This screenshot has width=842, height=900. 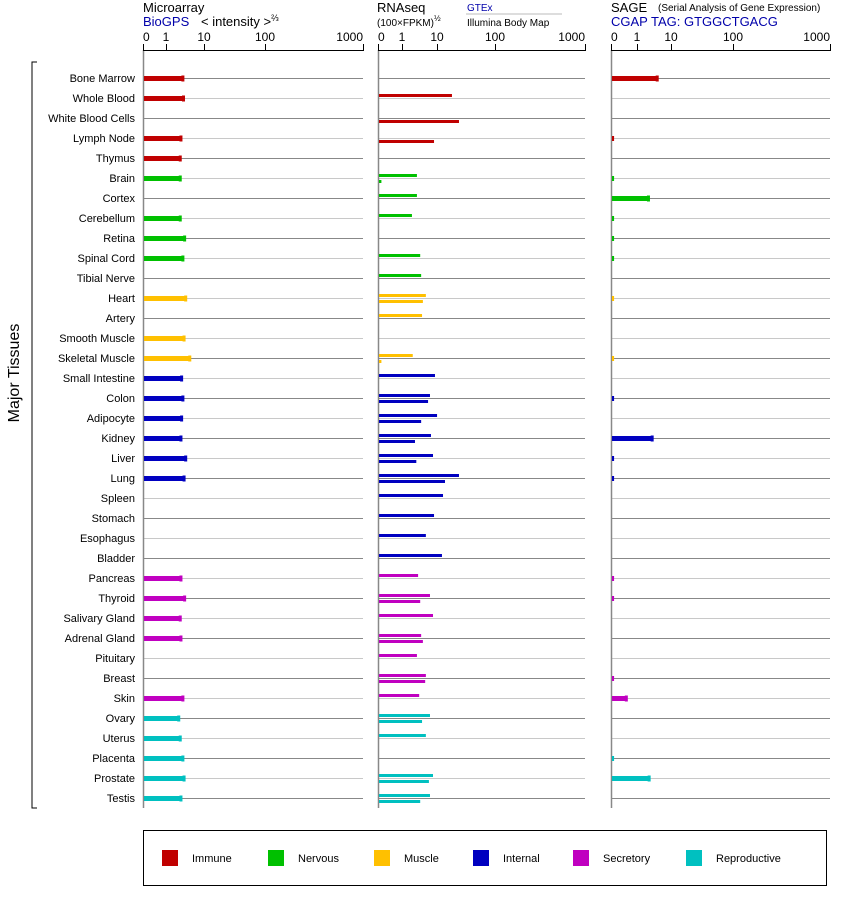 What do you see at coordinates (165, 458) in the screenshot?
I see `microarray-bar-liver` at bounding box center [165, 458].